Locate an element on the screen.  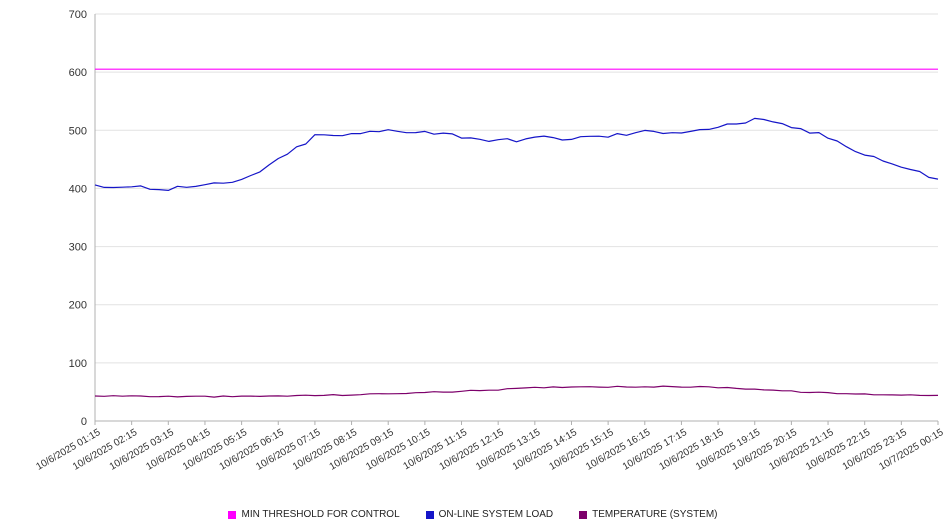
legend-swatch-min-threshold is located at coordinates (232, 514).